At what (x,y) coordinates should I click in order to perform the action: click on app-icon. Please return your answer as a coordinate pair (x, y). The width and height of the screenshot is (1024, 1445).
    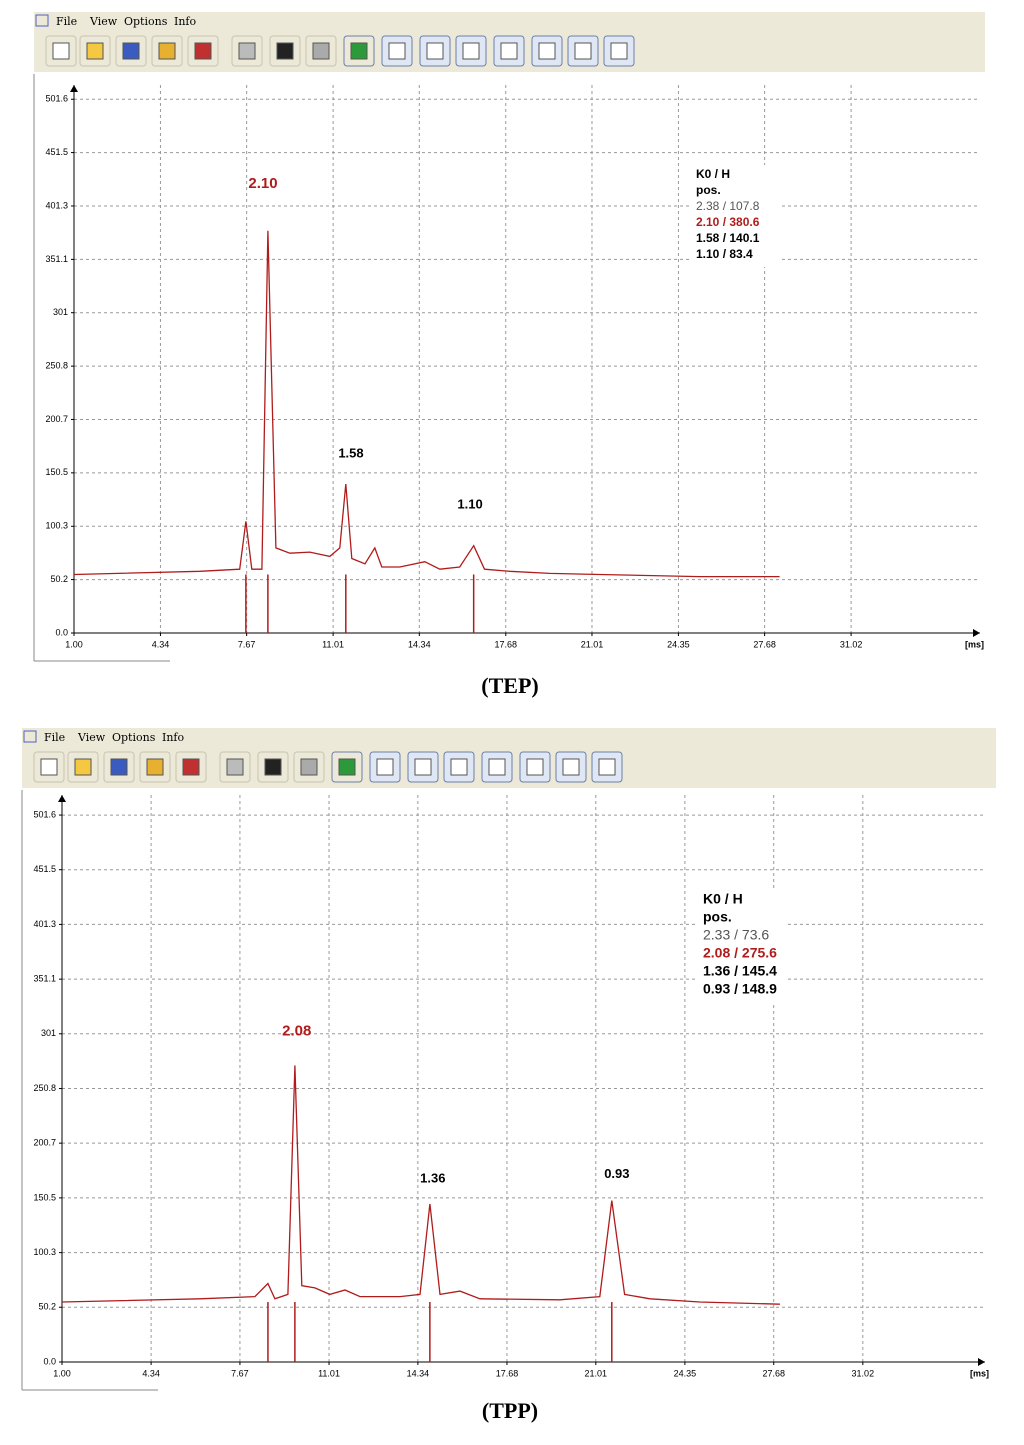
    Looking at the image, I should click on (42, 20).